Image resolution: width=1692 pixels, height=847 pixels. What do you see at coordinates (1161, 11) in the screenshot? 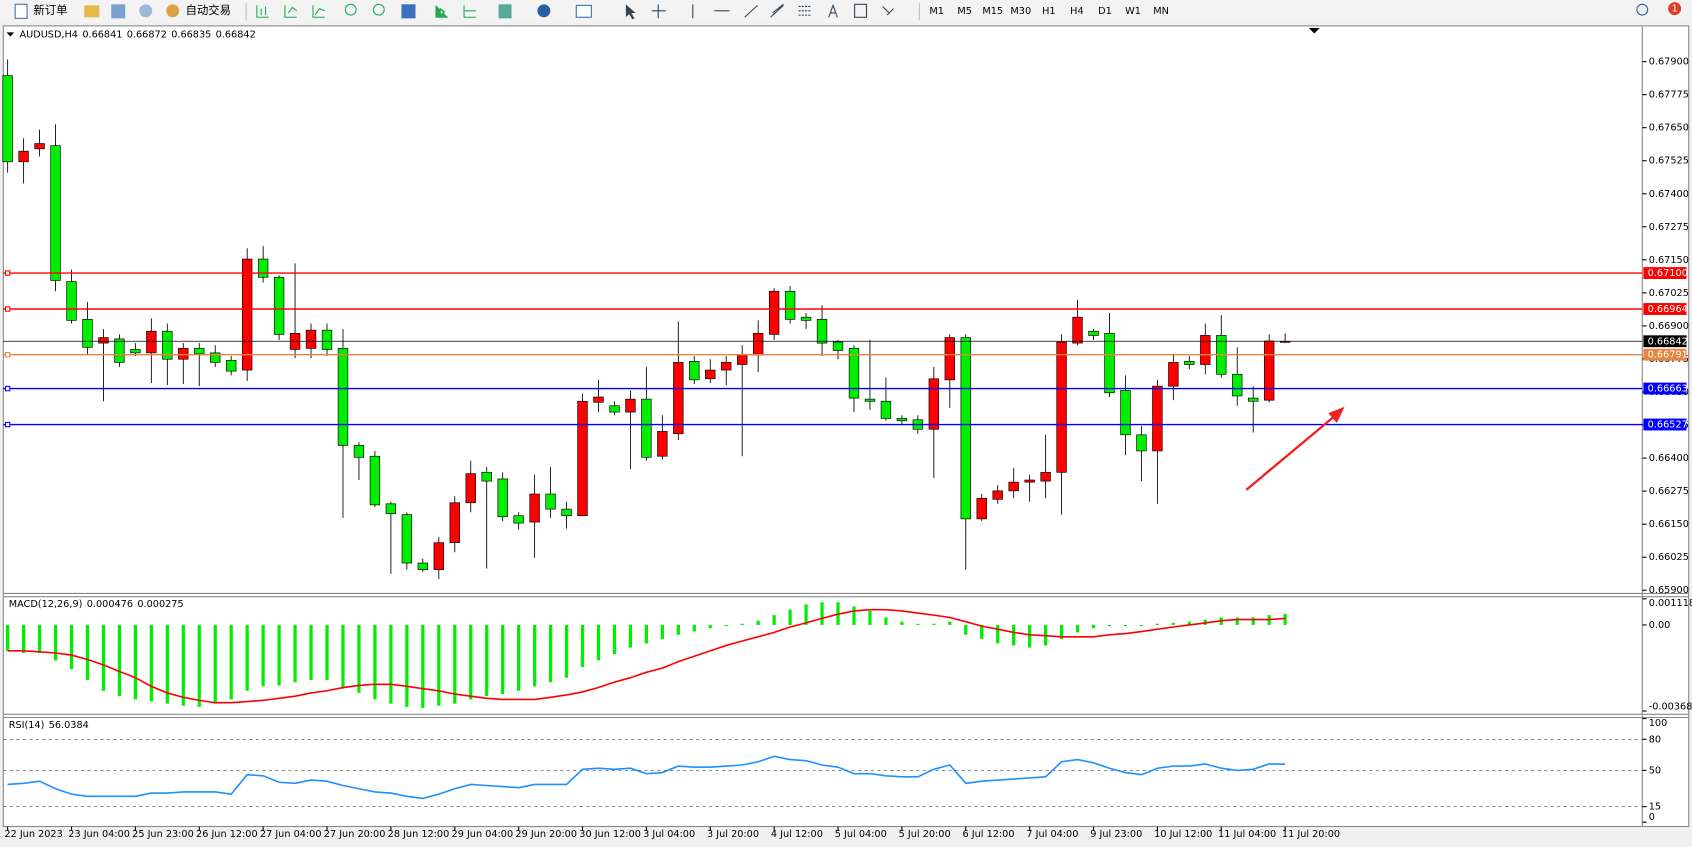
I see `timeframe-button: MN` at bounding box center [1161, 11].